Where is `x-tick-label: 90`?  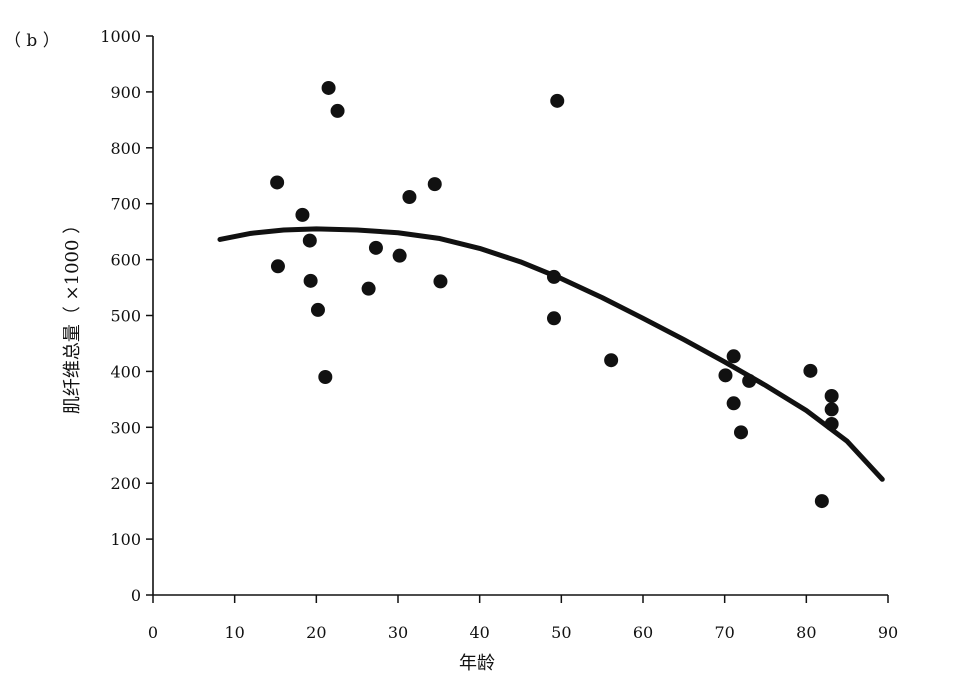 x-tick-label: 90 is located at coordinates (888, 632).